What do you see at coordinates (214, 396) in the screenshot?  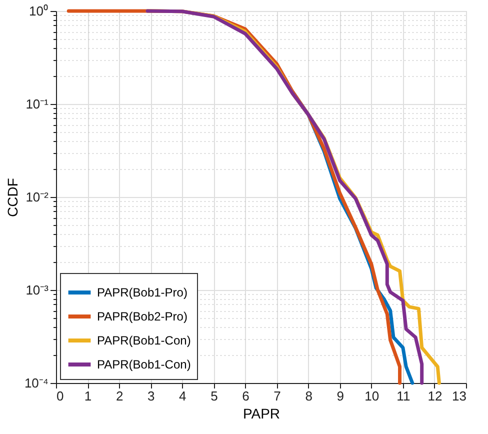 I see `x-tick-label: 5` at bounding box center [214, 396].